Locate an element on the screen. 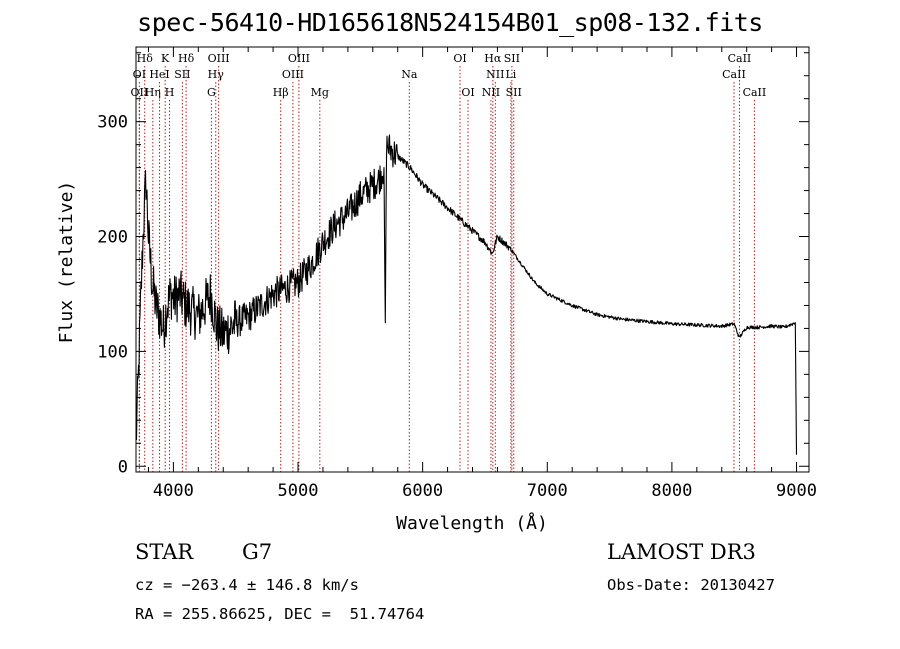 This screenshot has width=900, height=649. spectral-line-label: Hη is located at coordinates (153, 92).